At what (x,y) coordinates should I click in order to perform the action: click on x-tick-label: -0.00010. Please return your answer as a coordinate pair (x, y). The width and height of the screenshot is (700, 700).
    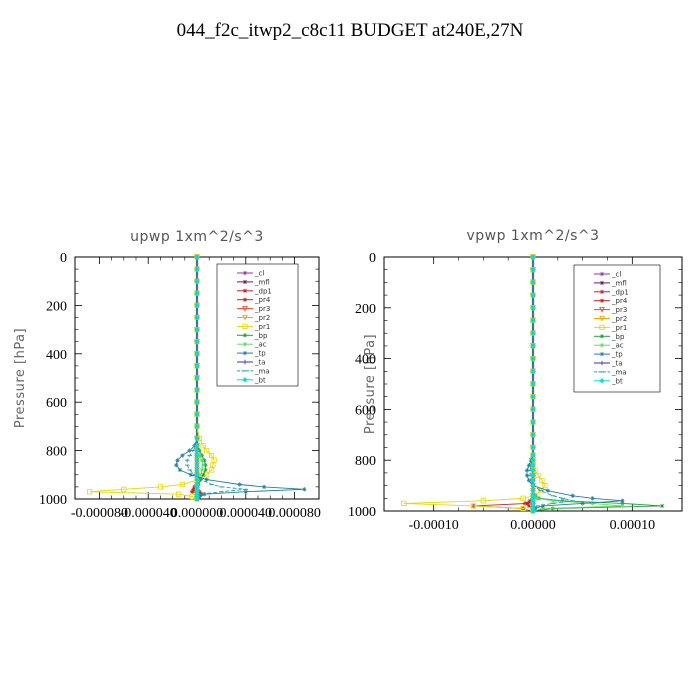
    Looking at the image, I should click on (434, 525).